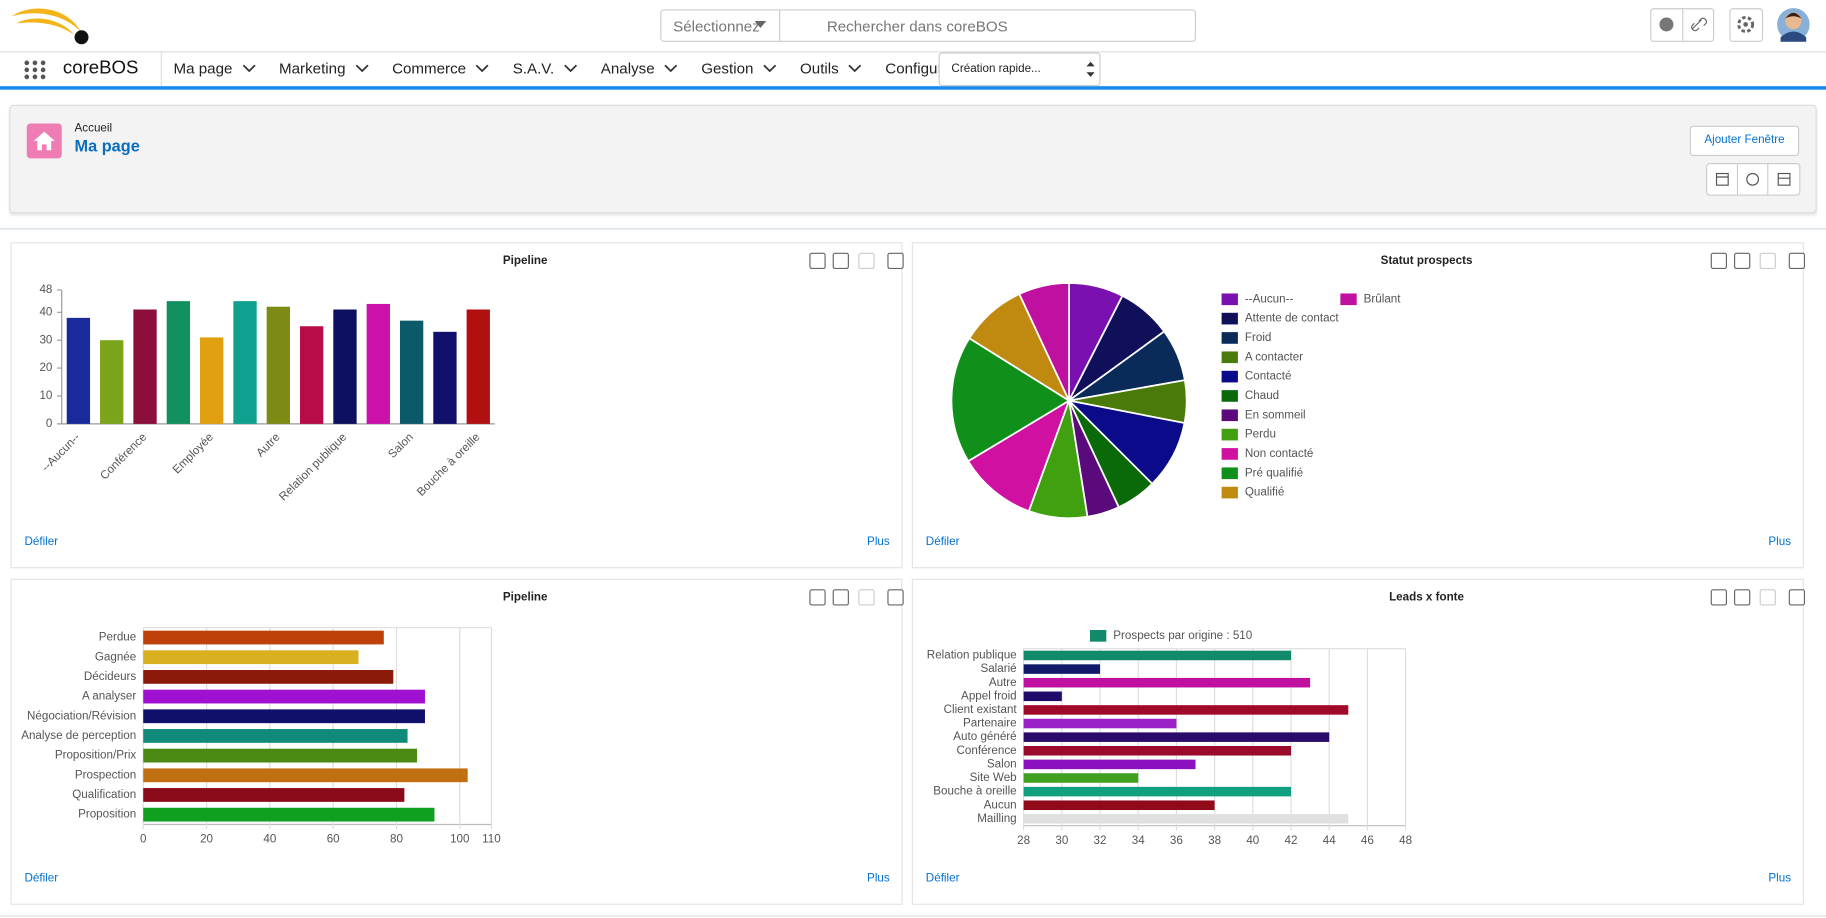  Describe the element at coordinates (1744, 141) in the screenshot. I see `add-window-button: Ajouter Fenêtre` at that location.